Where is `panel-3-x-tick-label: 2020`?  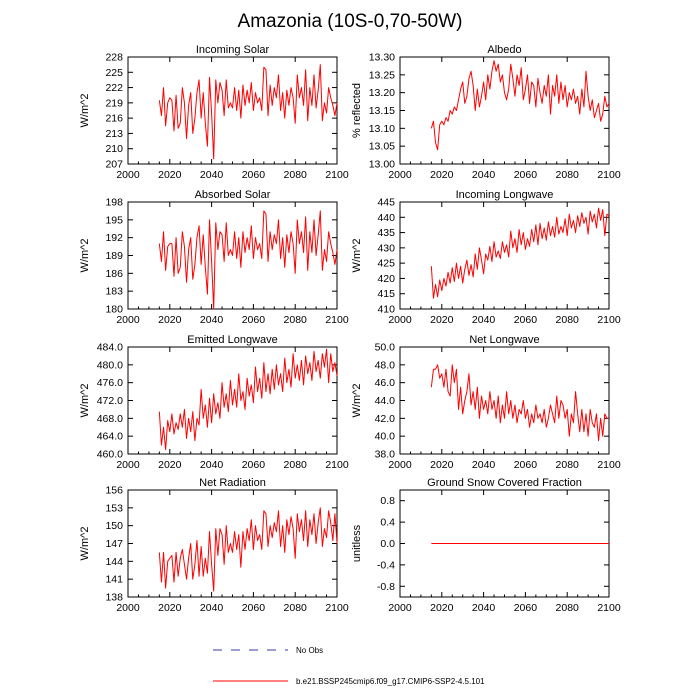
panel-3-x-tick-label: 2020 is located at coordinates (170, 320).